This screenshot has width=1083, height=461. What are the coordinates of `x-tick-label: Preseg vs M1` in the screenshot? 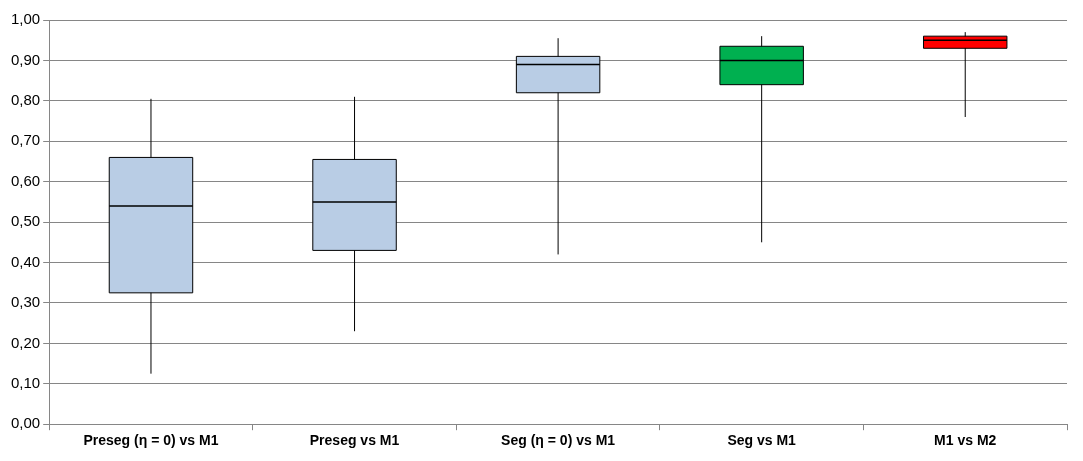 It's located at (354, 440).